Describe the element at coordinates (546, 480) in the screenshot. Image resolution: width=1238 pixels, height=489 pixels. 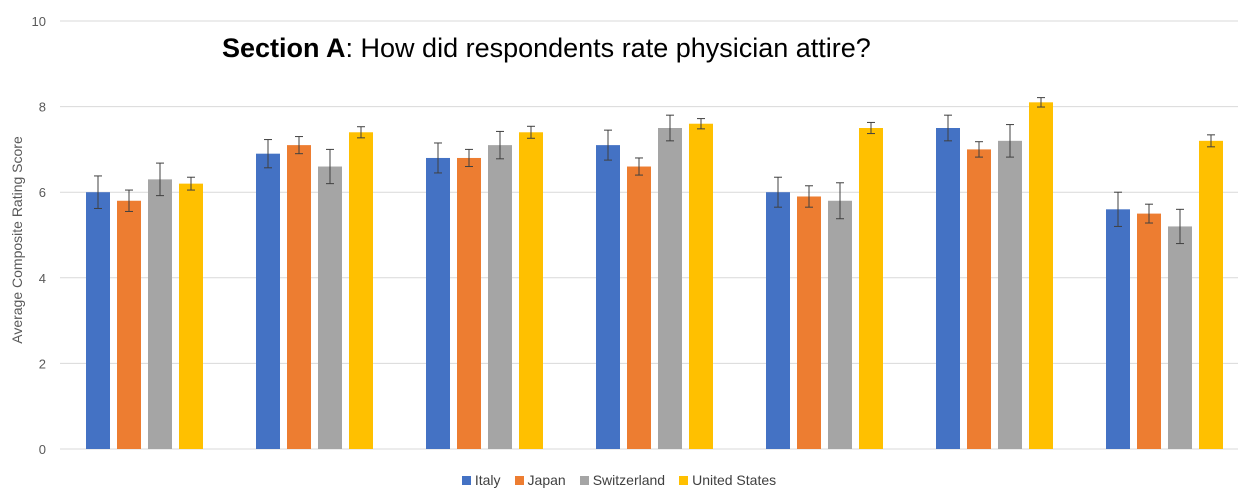
I see `legend-label: Japan` at that location.